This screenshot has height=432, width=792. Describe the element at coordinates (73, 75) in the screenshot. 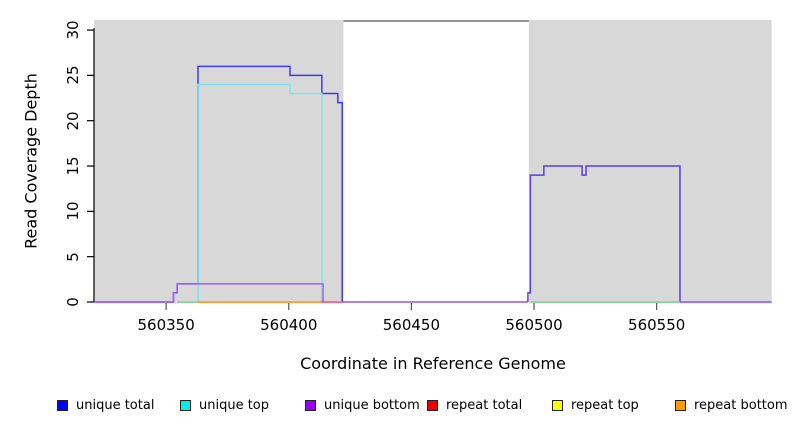

I see `y-tick-label-25: 25` at that location.